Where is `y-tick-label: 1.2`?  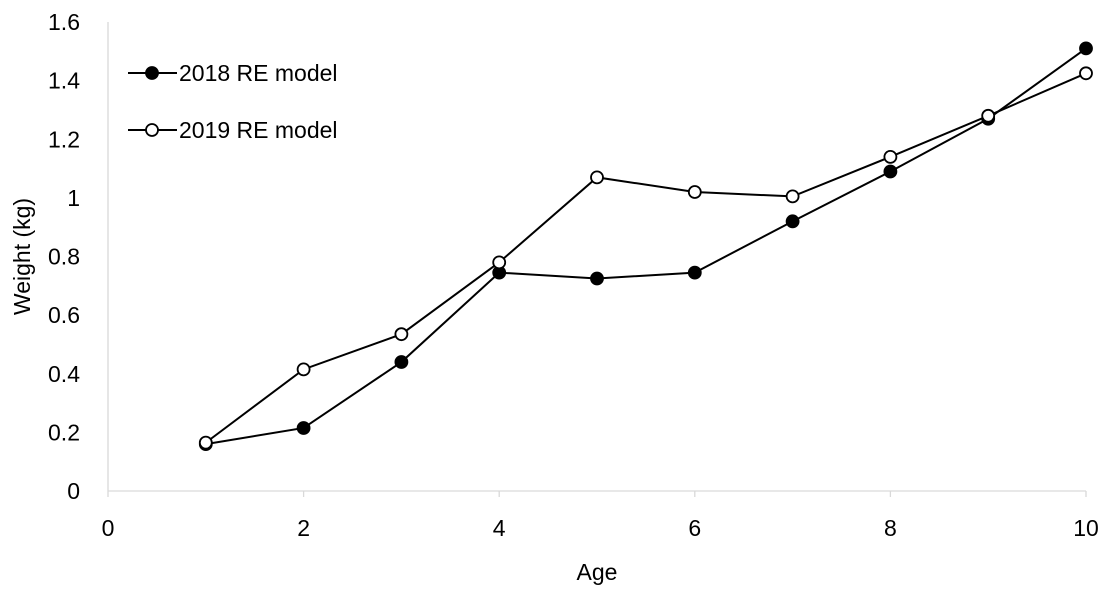
y-tick-label: 1.2 is located at coordinates (64, 139).